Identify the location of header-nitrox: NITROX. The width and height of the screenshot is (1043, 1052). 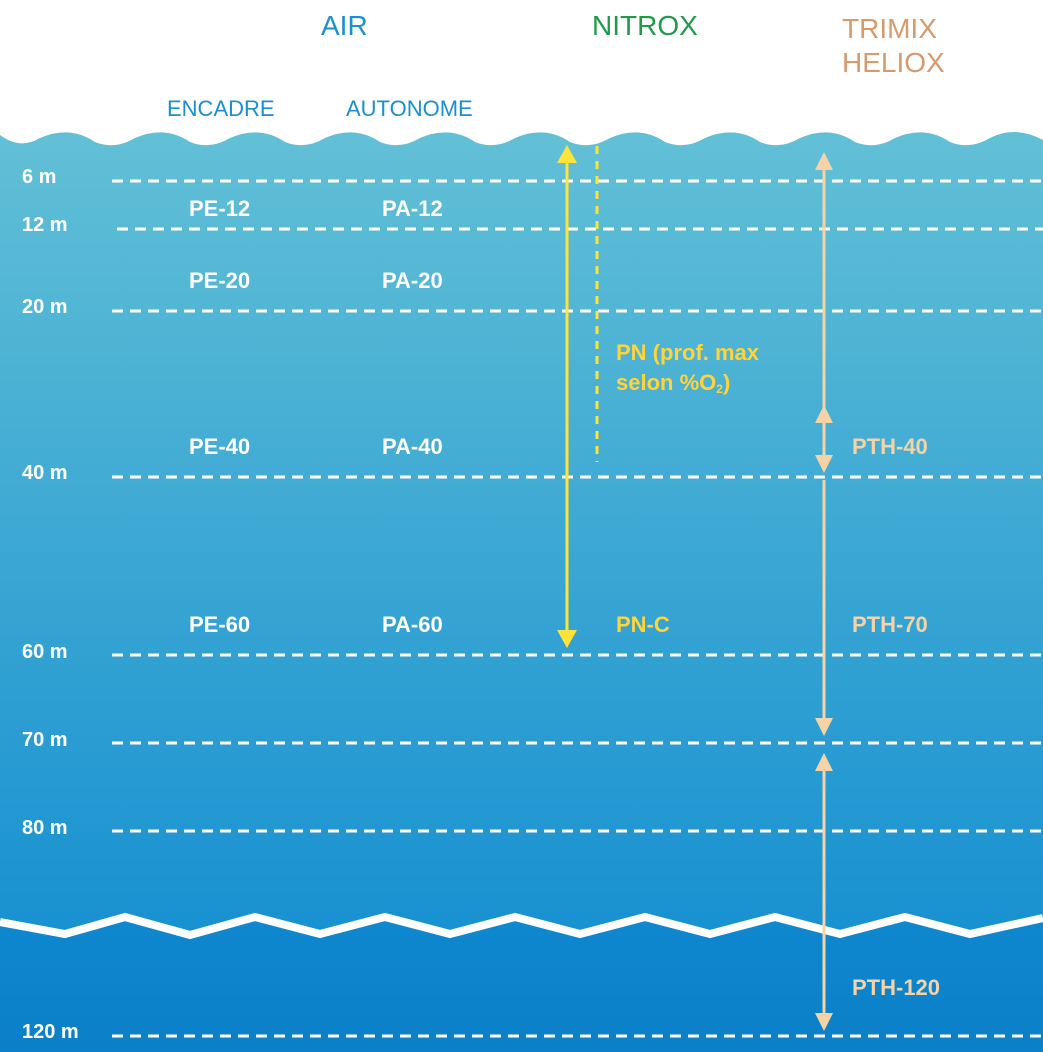
(645, 25).